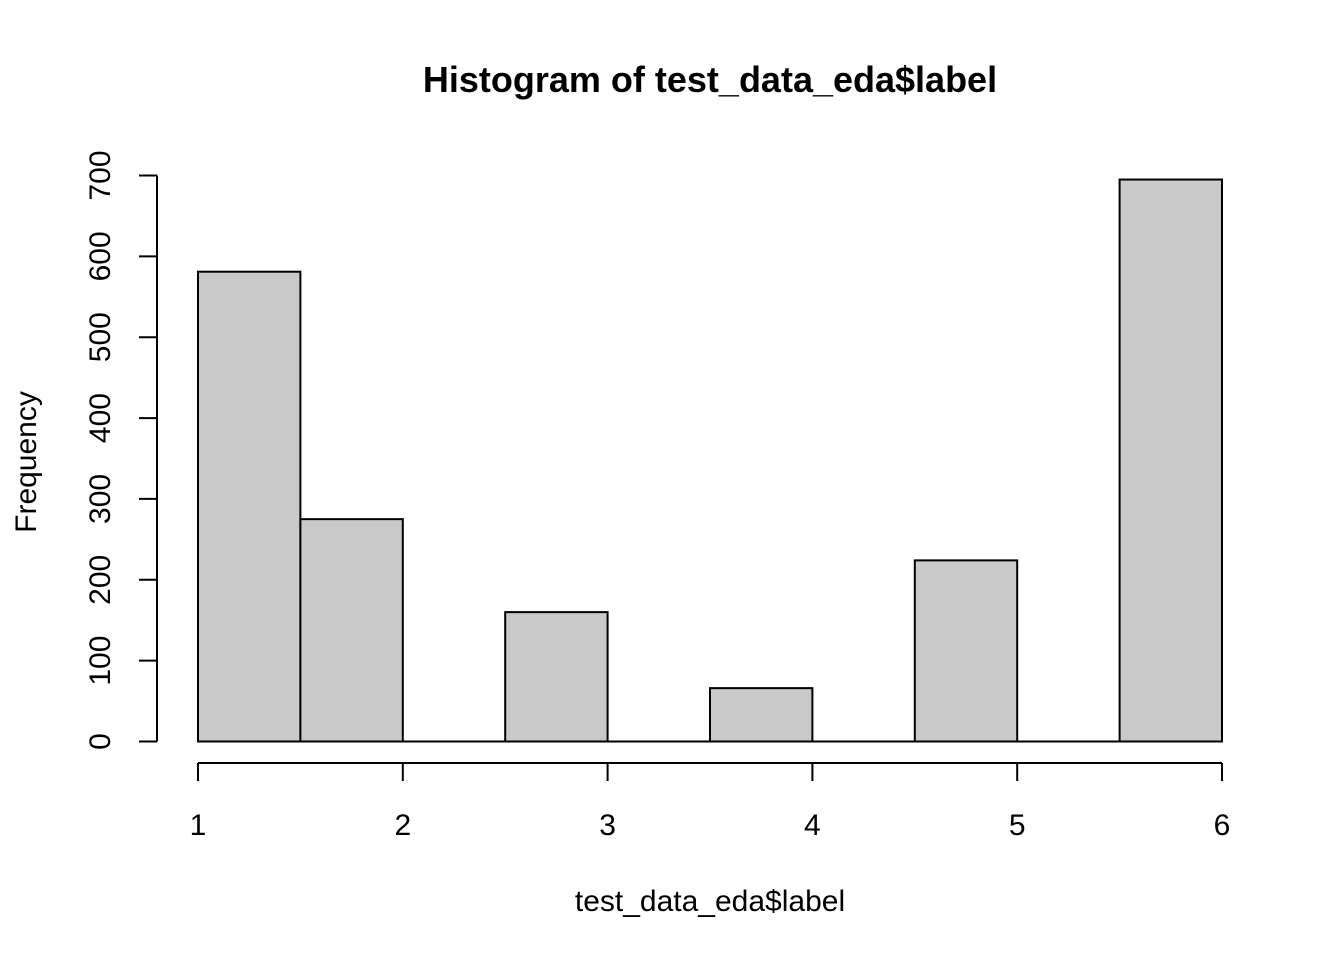 The image size is (1344, 960). Describe the element at coordinates (710, 802) in the screenshot. I see `x-axis: 1 2 3 4 5 6` at that location.